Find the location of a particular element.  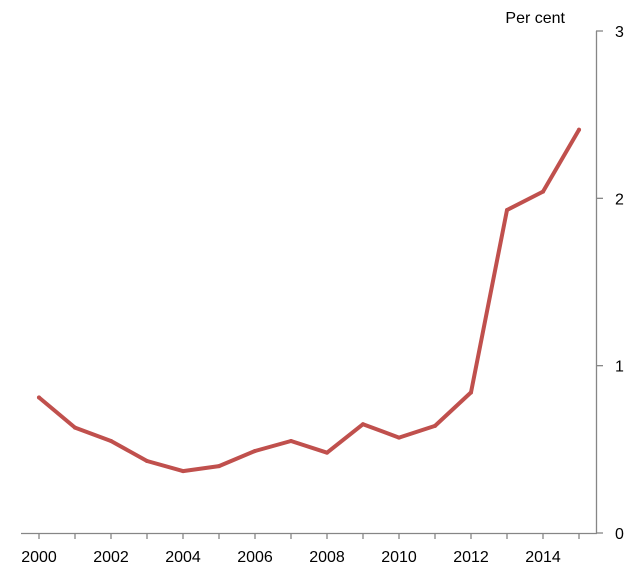

y-tick-label: 2 is located at coordinates (619, 199).